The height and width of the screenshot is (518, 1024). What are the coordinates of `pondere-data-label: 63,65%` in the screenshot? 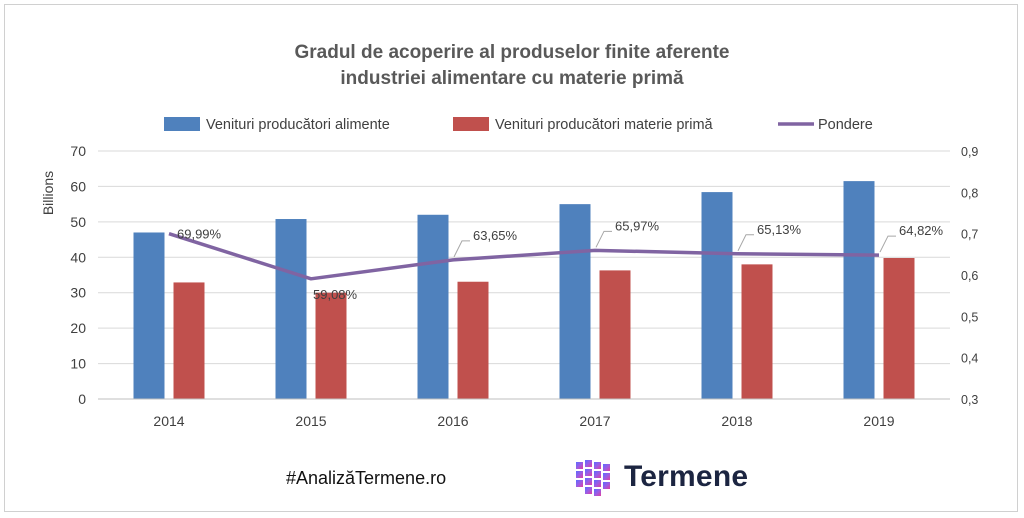 It's located at (495, 235).